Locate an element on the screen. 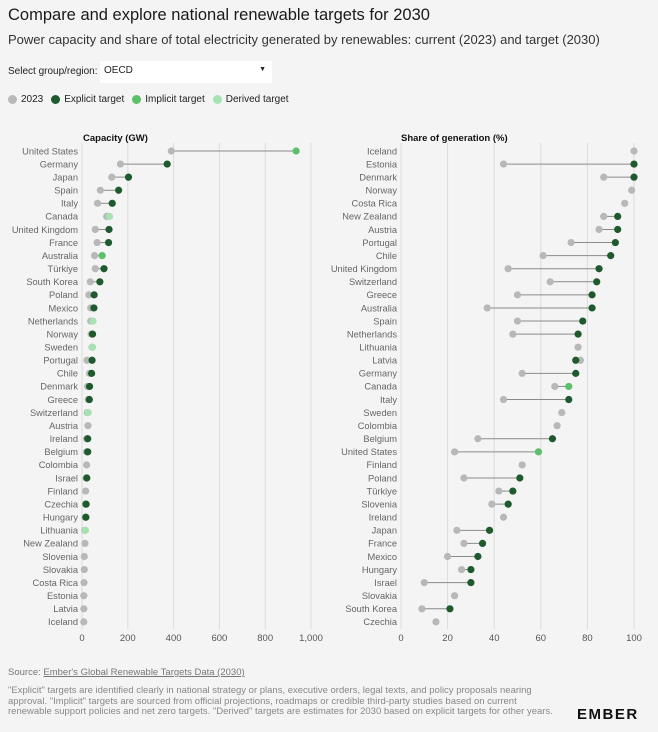  country-label: Slovakia is located at coordinates (61, 570).